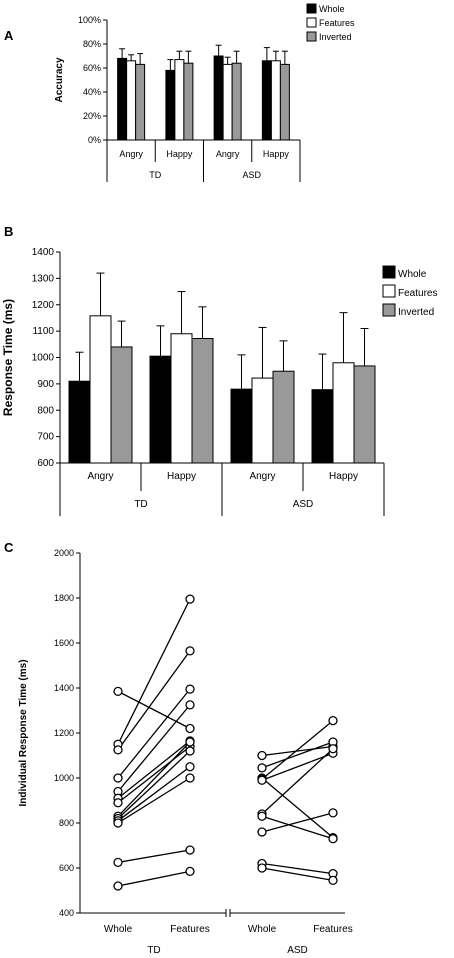  What do you see at coordinates (92, 44) in the screenshot?
I see `y-tick-label: 80%` at bounding box center [92, 44].